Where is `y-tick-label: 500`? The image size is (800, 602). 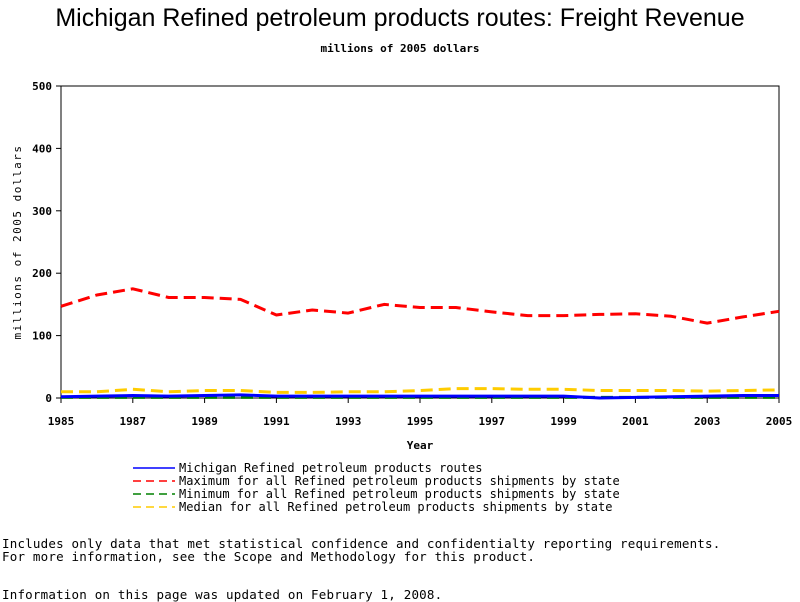
y-tick-label: 500 is located at coordinates (42, 86).